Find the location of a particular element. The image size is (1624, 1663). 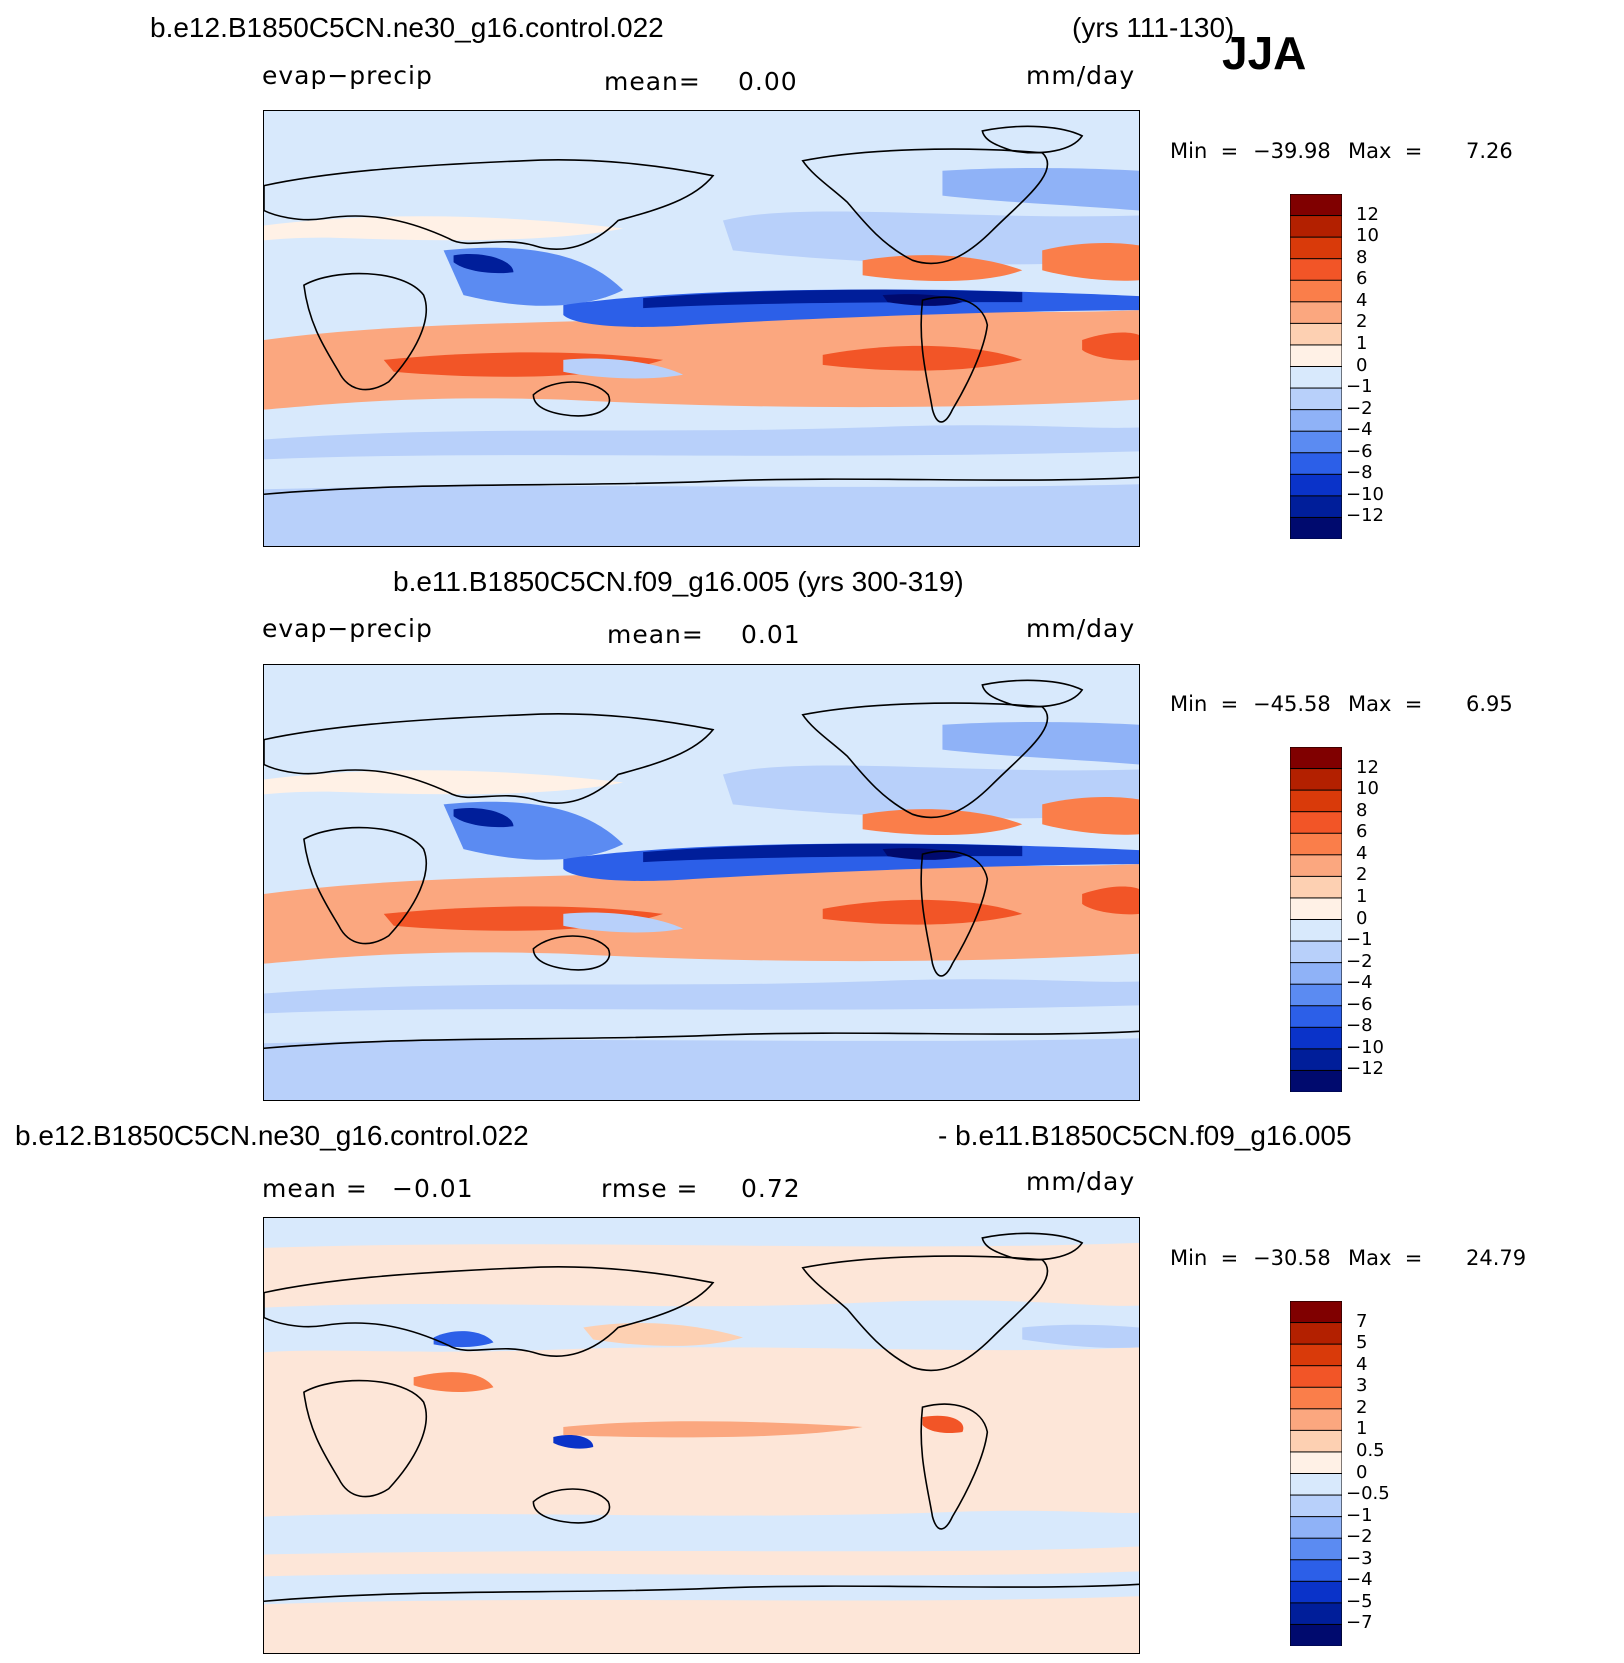

colorbar-tick-label: 4 is located at coordinates (1362, 300).